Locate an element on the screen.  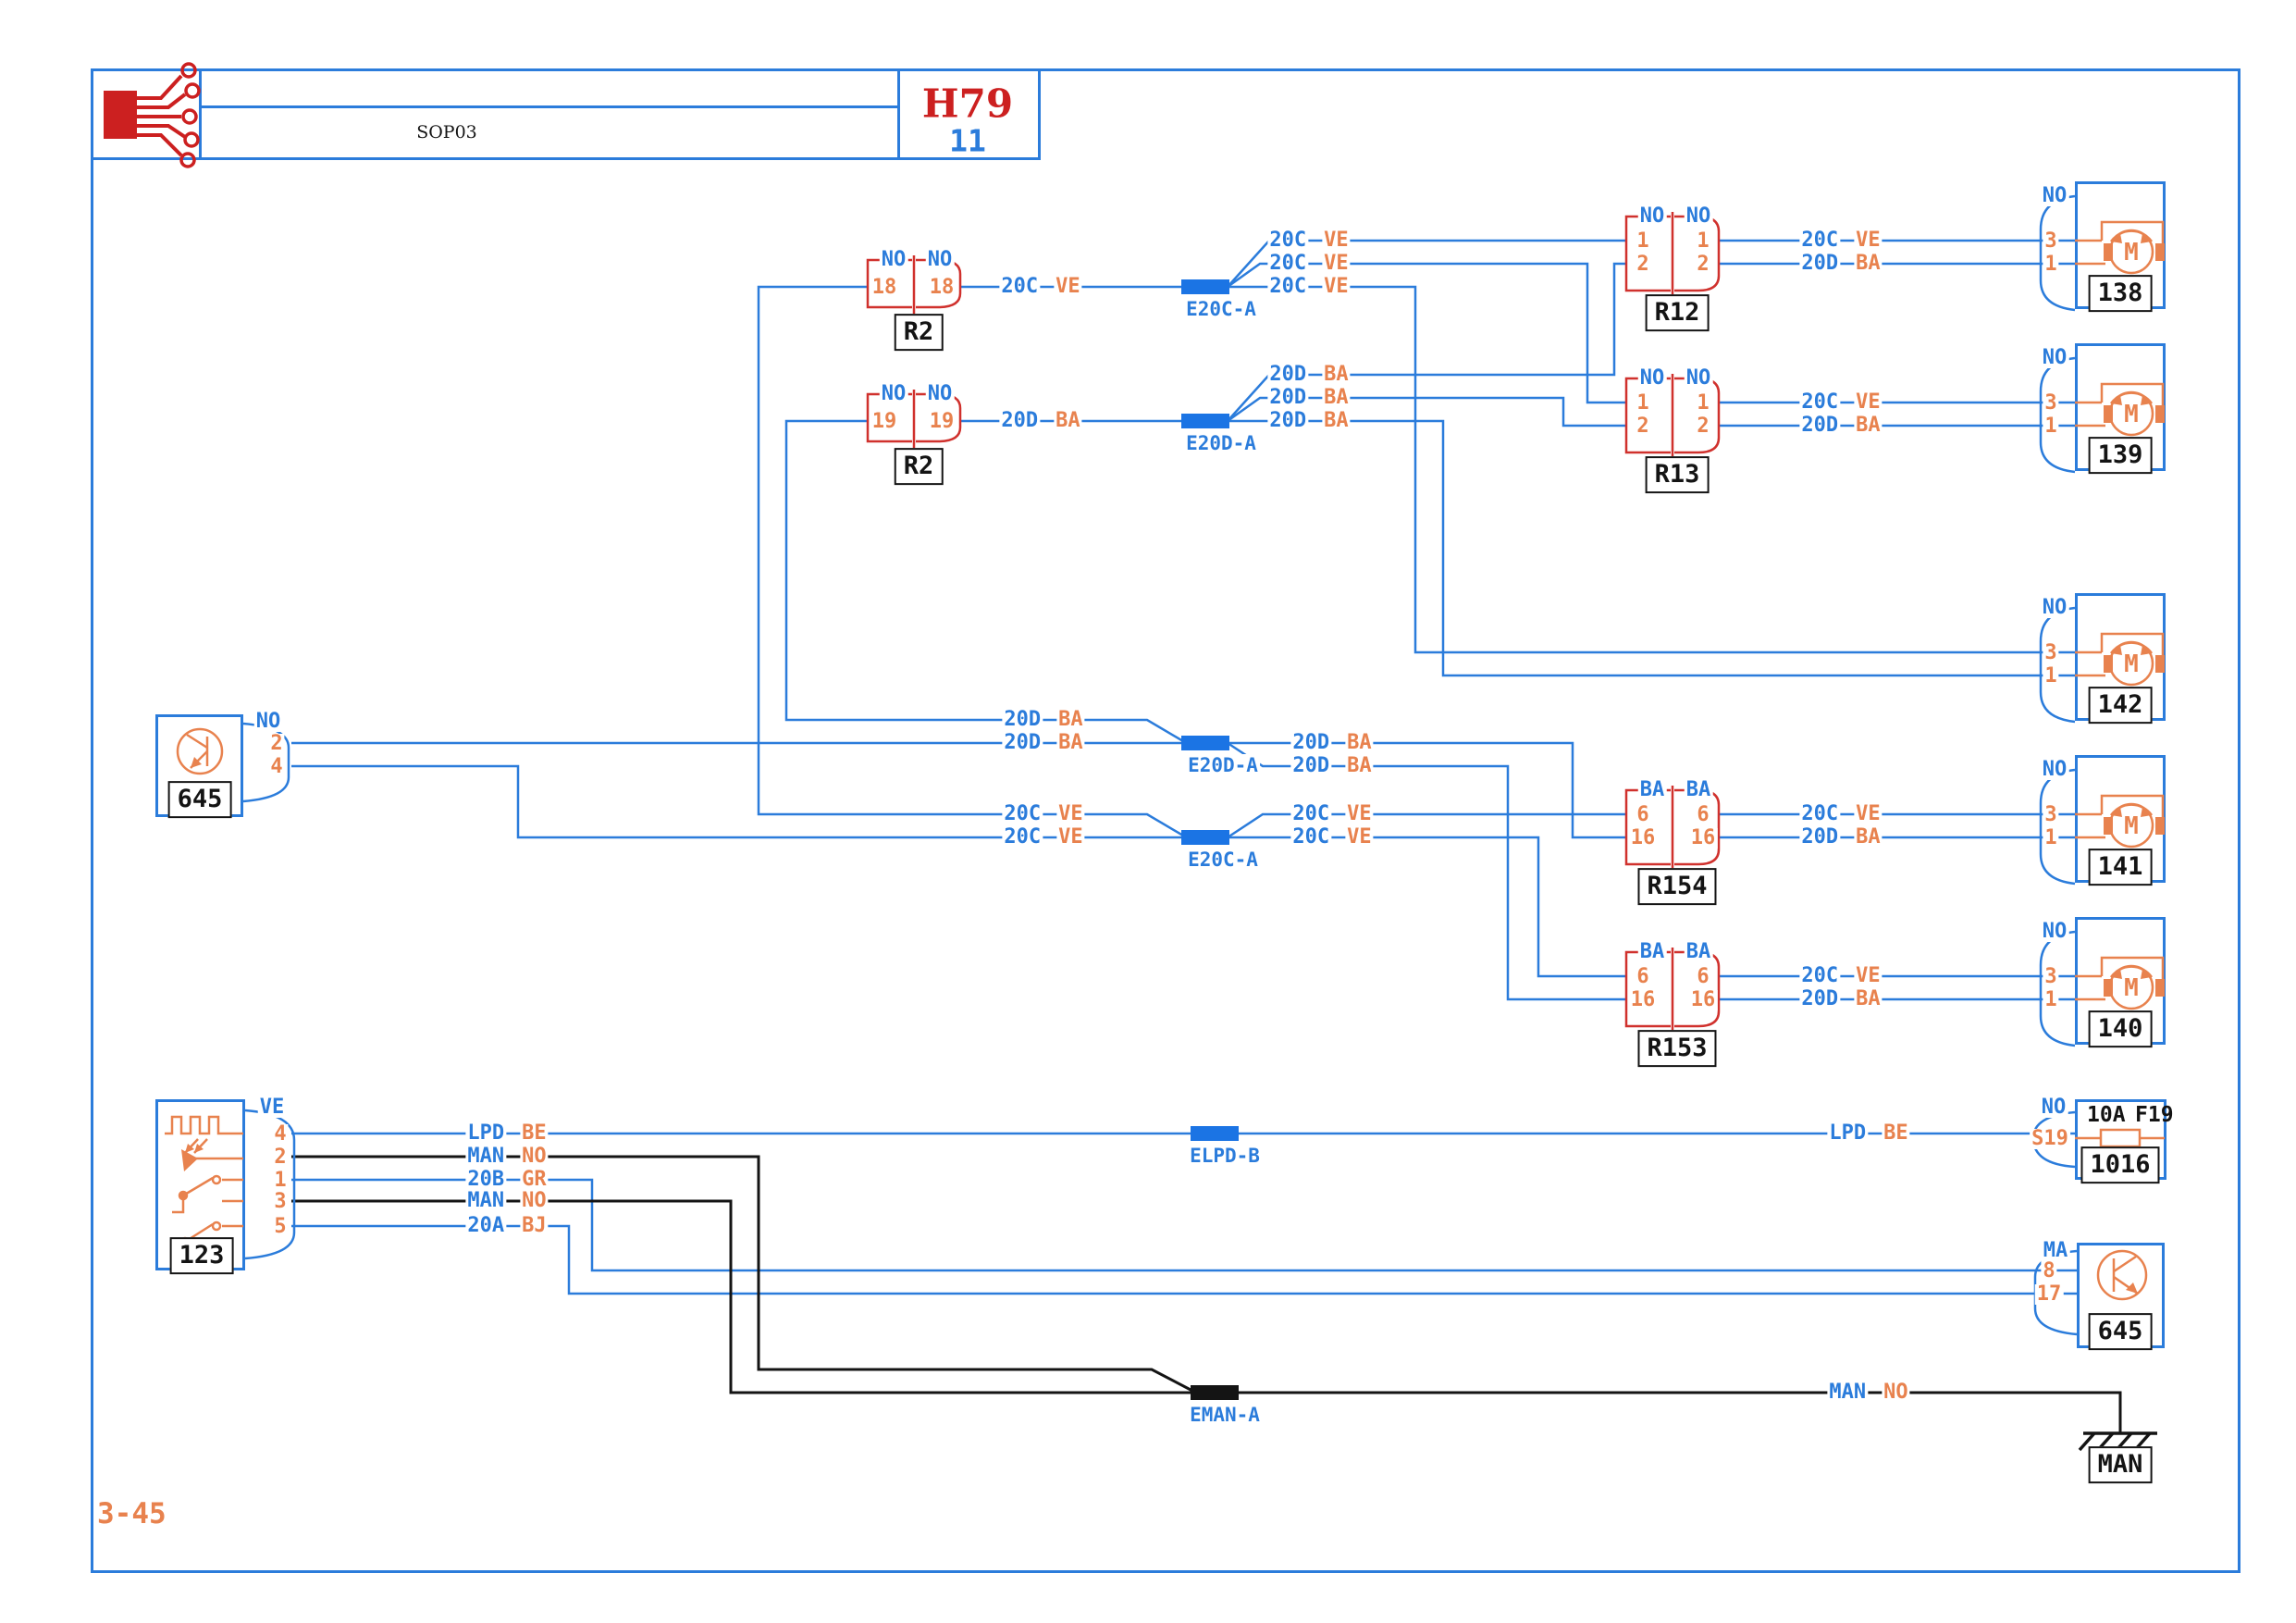
relay-ref-r13: R13 is located at coordinates (1677, 474).